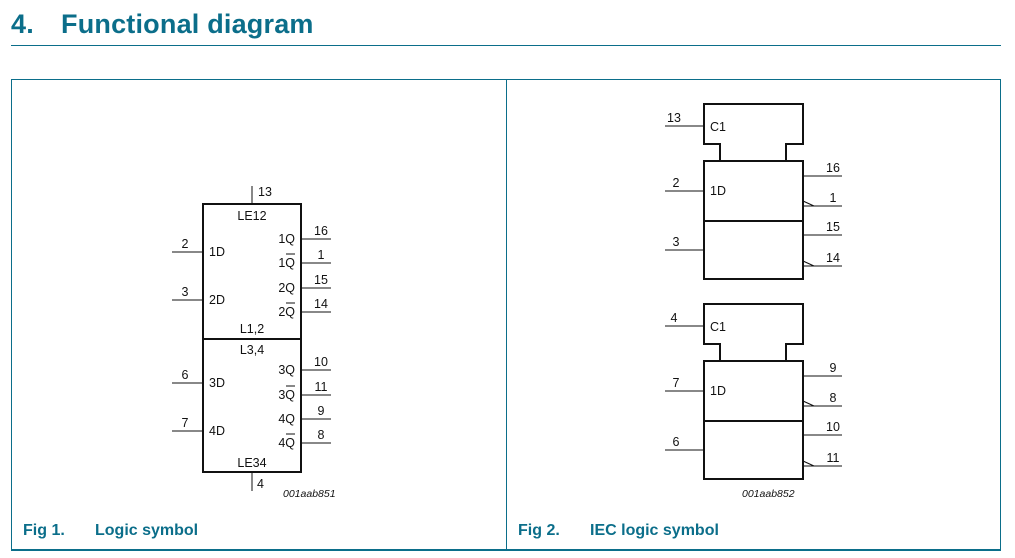 This screenshot has height=558, width=1015. Describe the element at coordinates (321, 231) in the screenshot. I see `fig1-output-pin-number: 16` at that location.